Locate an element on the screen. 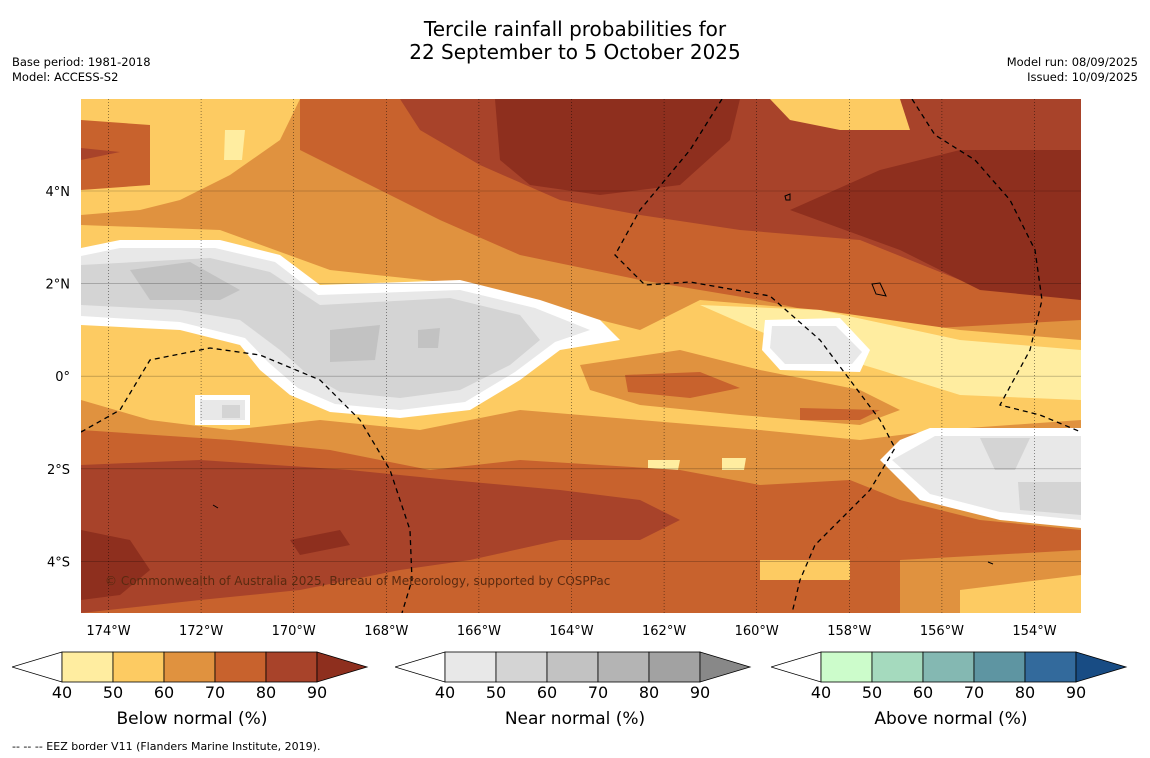 Image resolution: width=1150 pixels, height=758 pixels. lon-label: 174°W is located at coordinates (108, 631).